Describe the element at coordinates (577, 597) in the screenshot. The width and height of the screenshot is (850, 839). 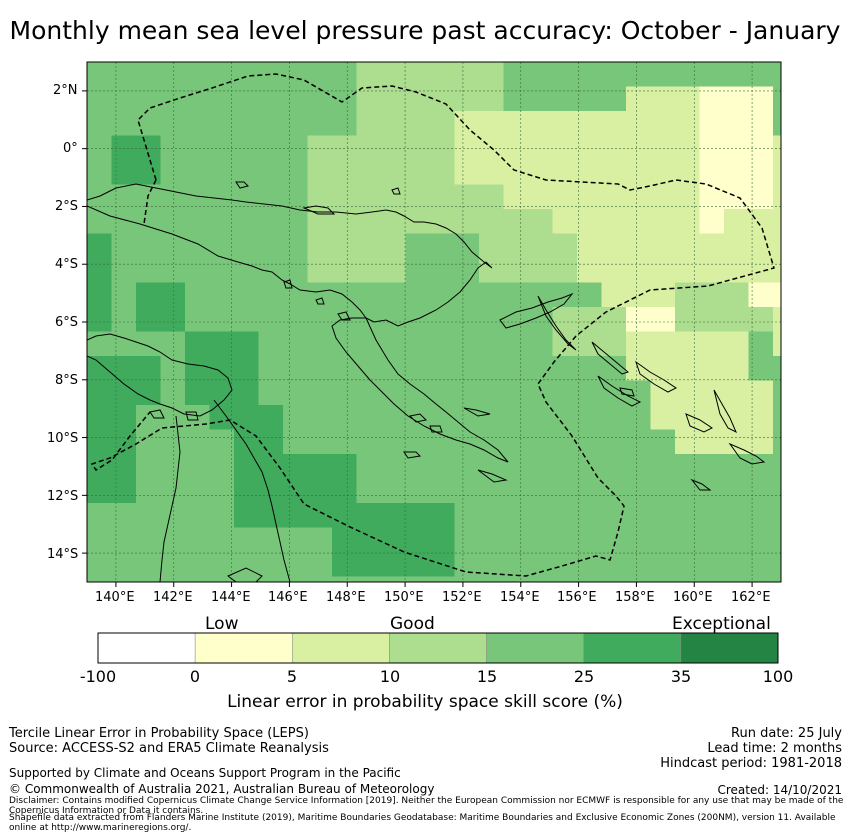
I see `lon-label: 156°E` at that location.